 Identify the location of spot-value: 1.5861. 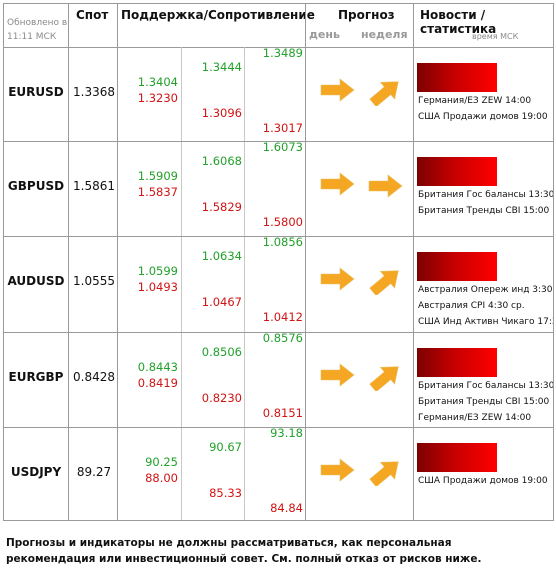
(94, 186).